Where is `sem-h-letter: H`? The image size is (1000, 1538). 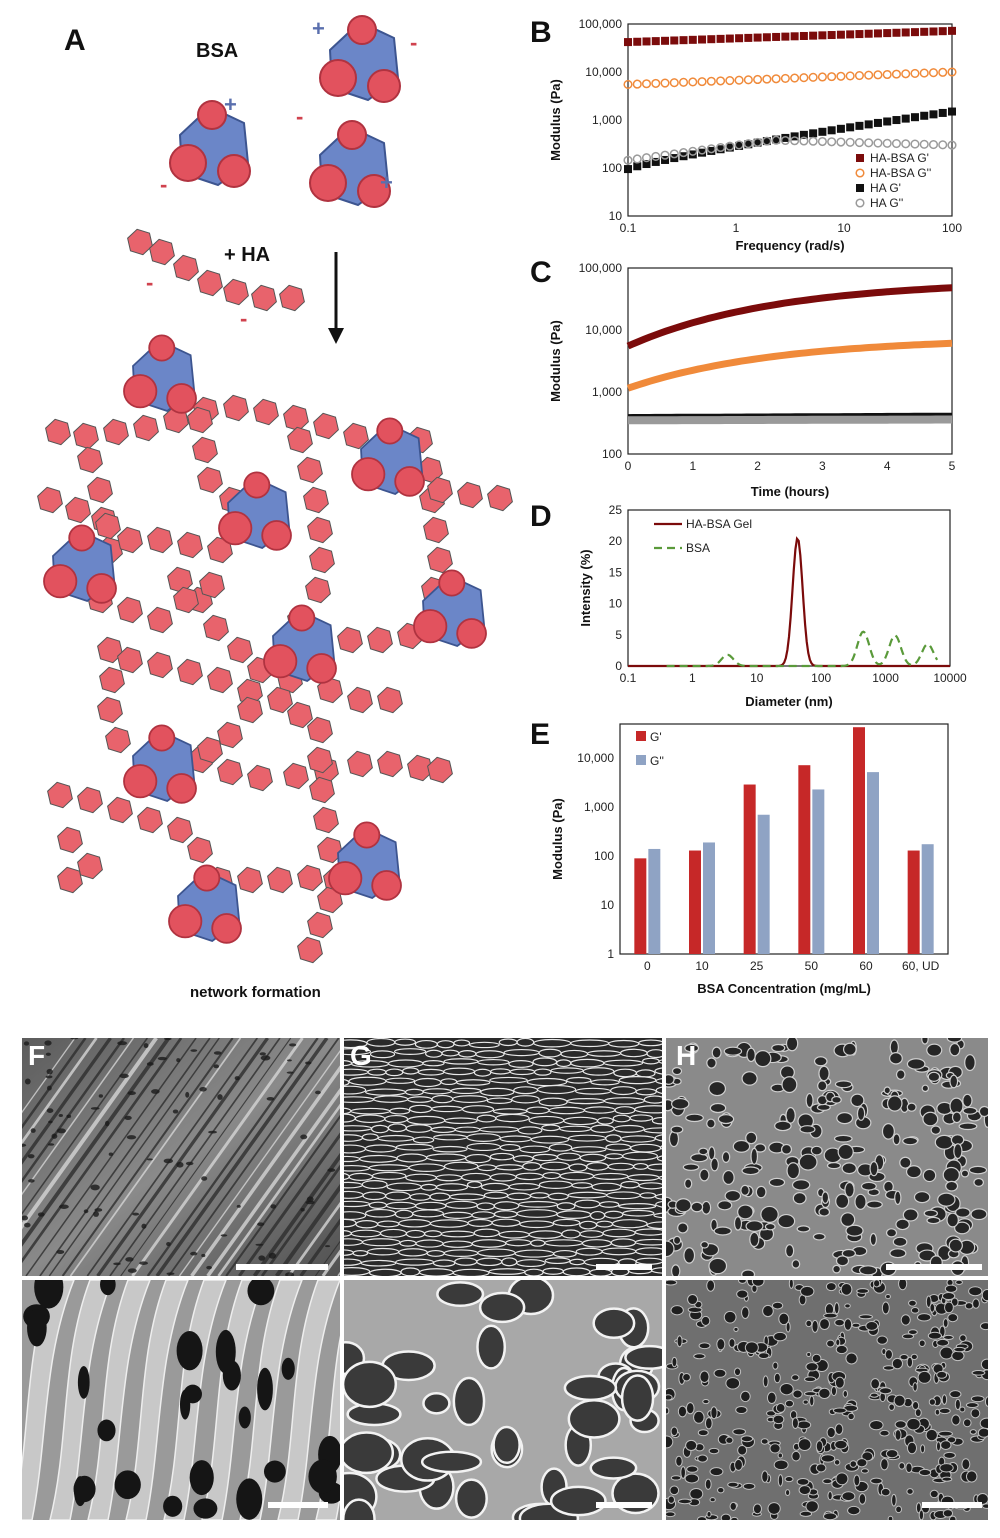
sem-h-letter: H is located at coordinates (686, 1055).